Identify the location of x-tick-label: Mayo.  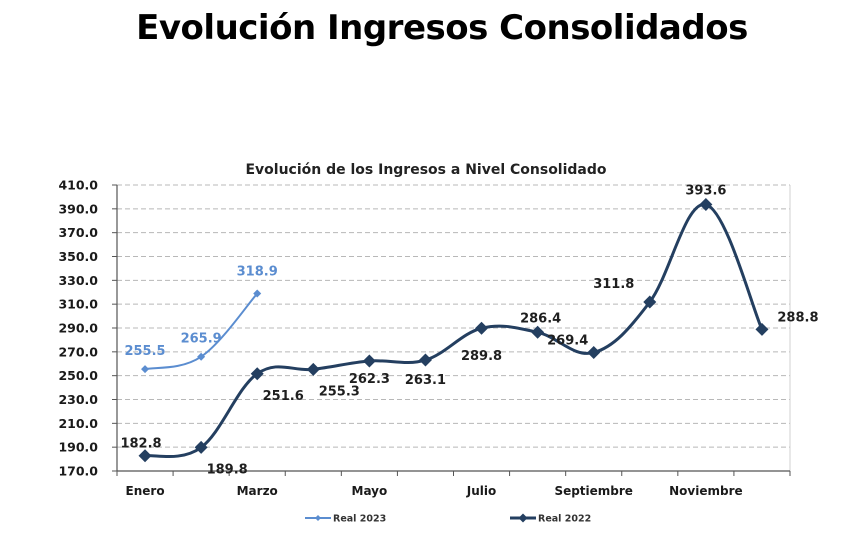
(370, 491).